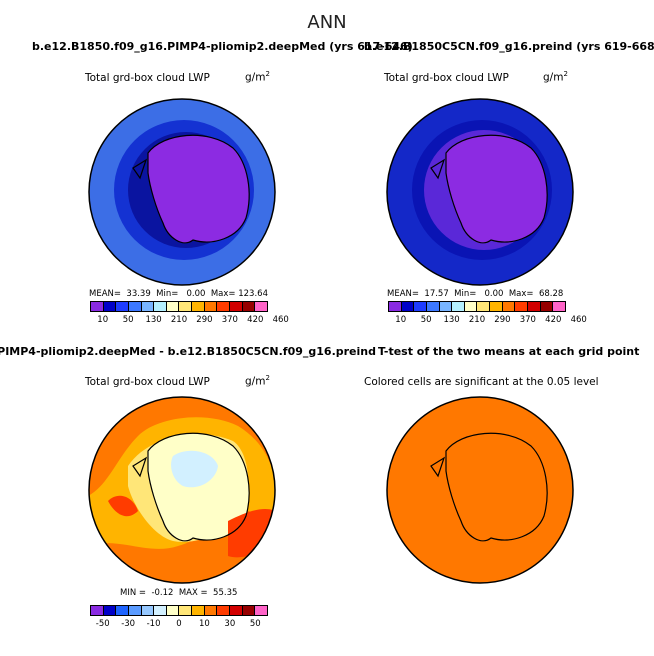  What do you see at coordinates (128, 624) in the screenshot?
I see `colorbar-tick-label: -30` at bounding box center [128, 624].